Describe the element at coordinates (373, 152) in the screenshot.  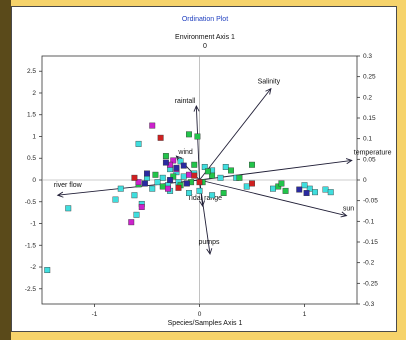
I see `vector-label: temperature` at that location.